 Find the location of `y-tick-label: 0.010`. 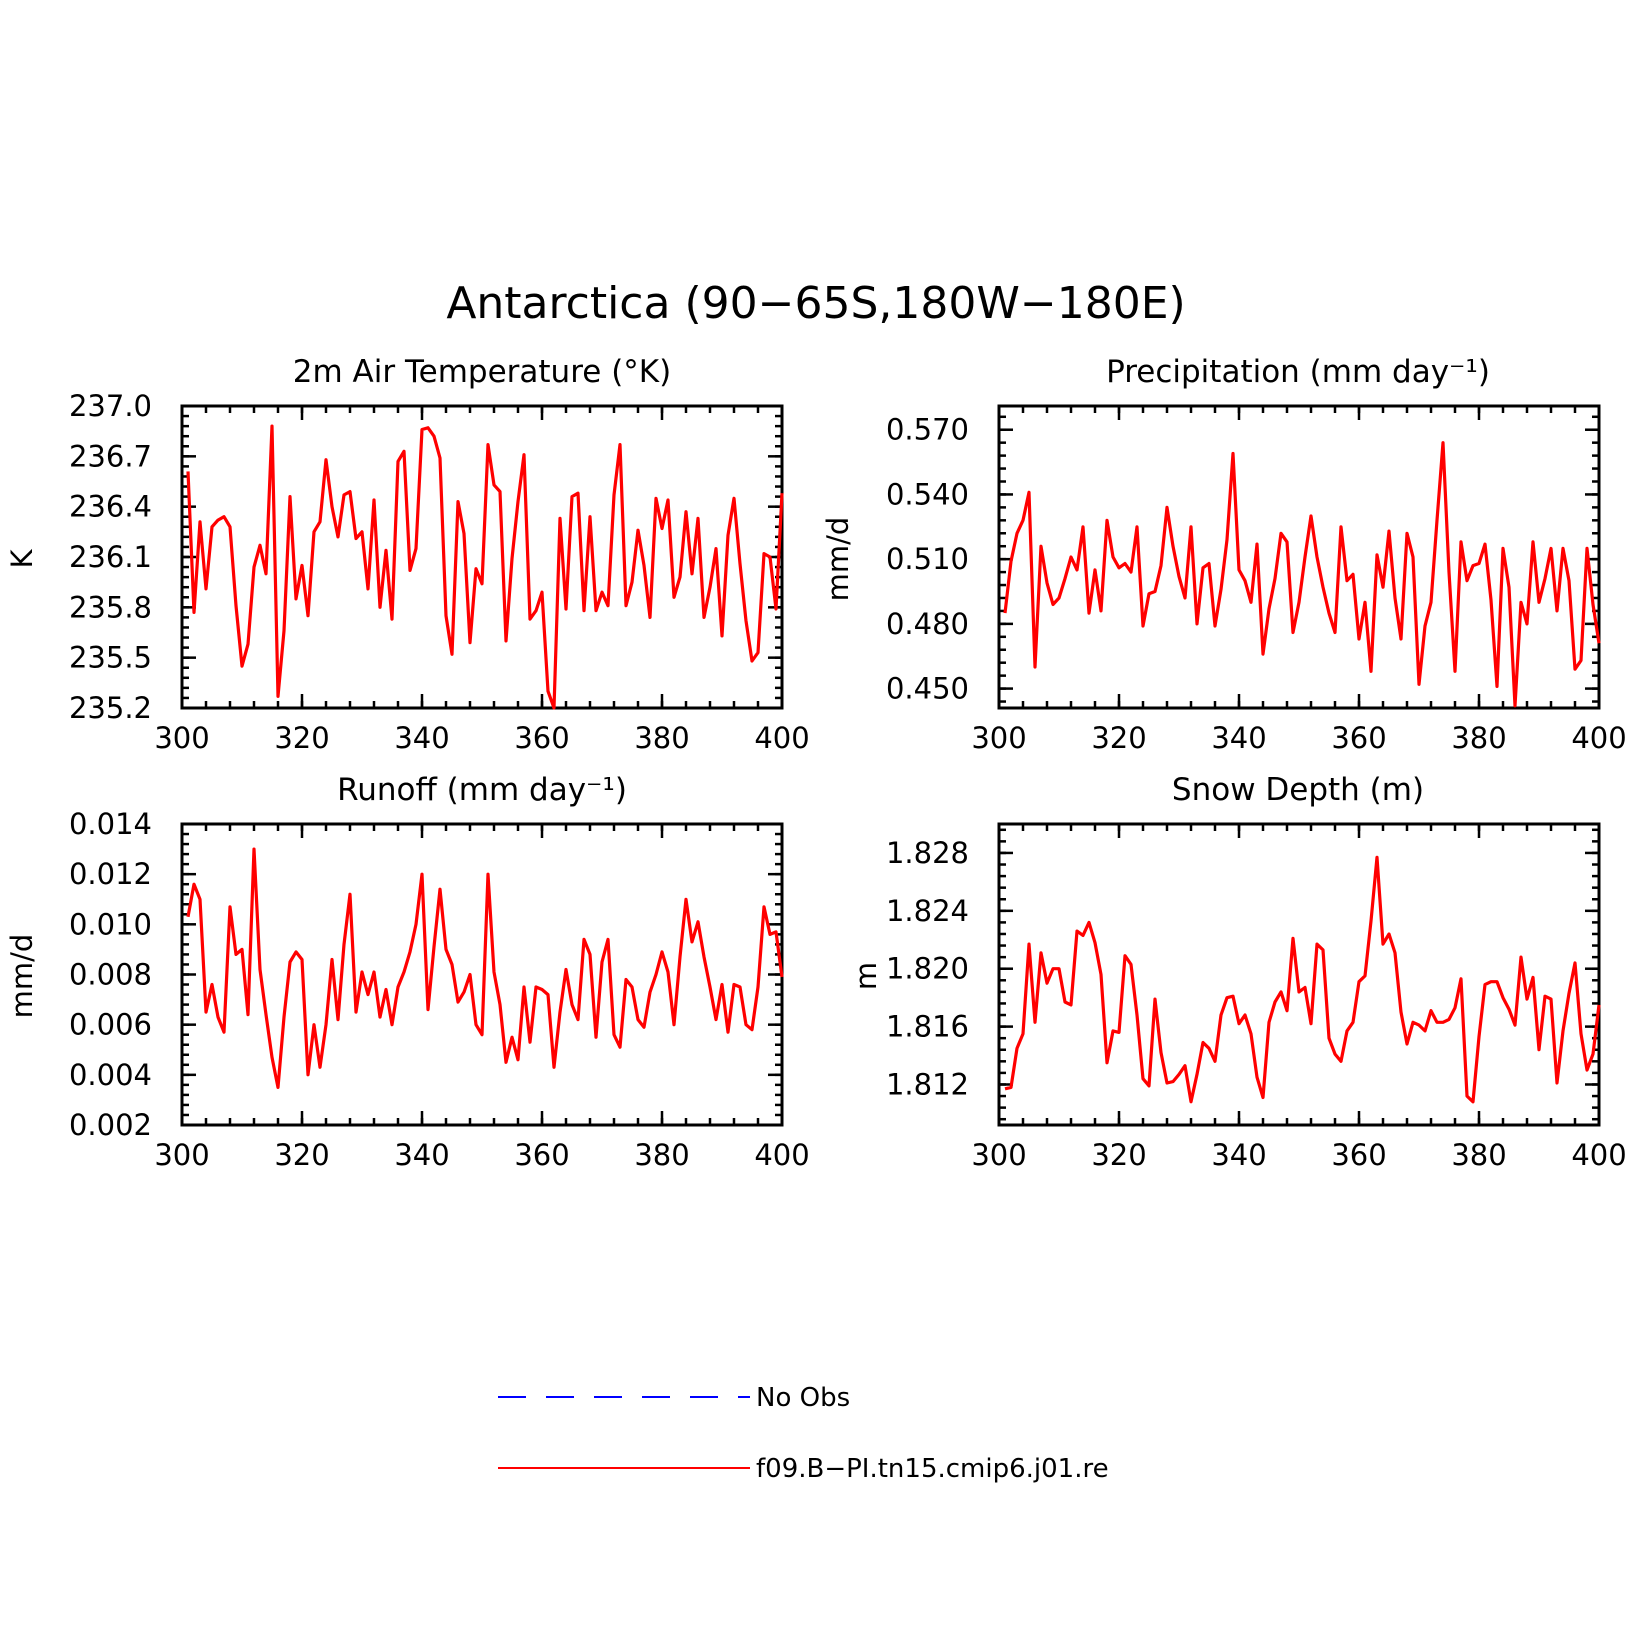

y-tick-label: 0.010 is located at coordinates (110, 924).